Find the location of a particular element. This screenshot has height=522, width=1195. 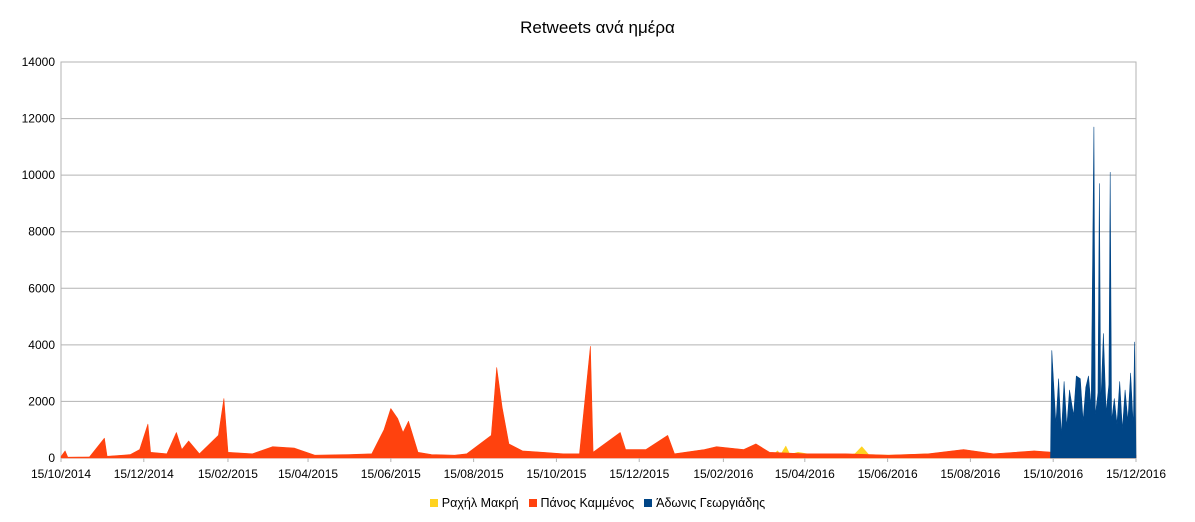

legend-item-2: Άδωνις Γεωργιάδης is located at coordinates (704, 503).